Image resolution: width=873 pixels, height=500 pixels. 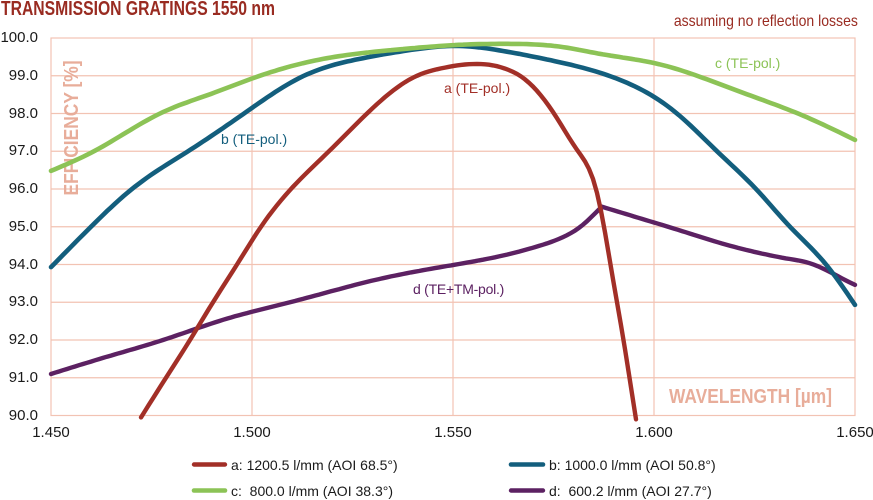 I want to click on svg-text: EFFICIENCY [%], so click(x=72, y=128).